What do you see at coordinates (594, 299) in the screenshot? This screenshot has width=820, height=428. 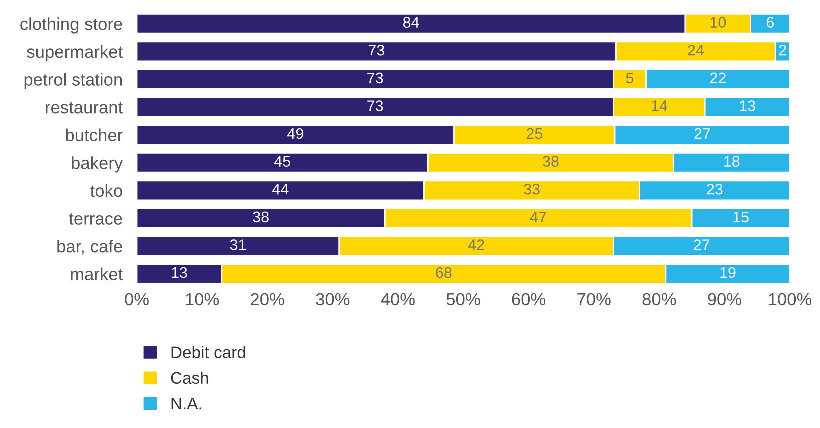 I see `x-tick-label: 70%` at bounding box center [594, 299].